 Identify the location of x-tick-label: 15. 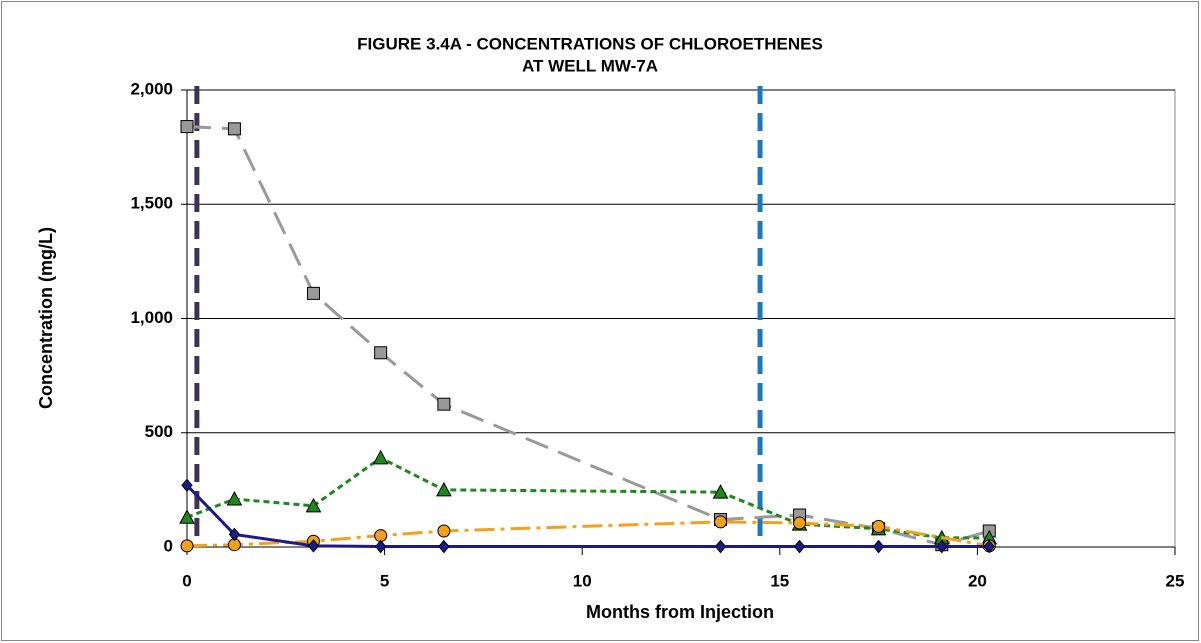
(779, 580).